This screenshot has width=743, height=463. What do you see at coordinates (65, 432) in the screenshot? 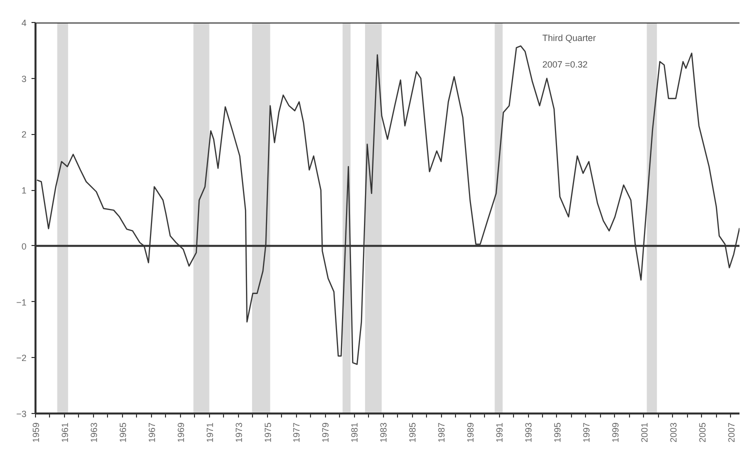
I see `x-tick-label: 1961` at bounding box center [65, 432].